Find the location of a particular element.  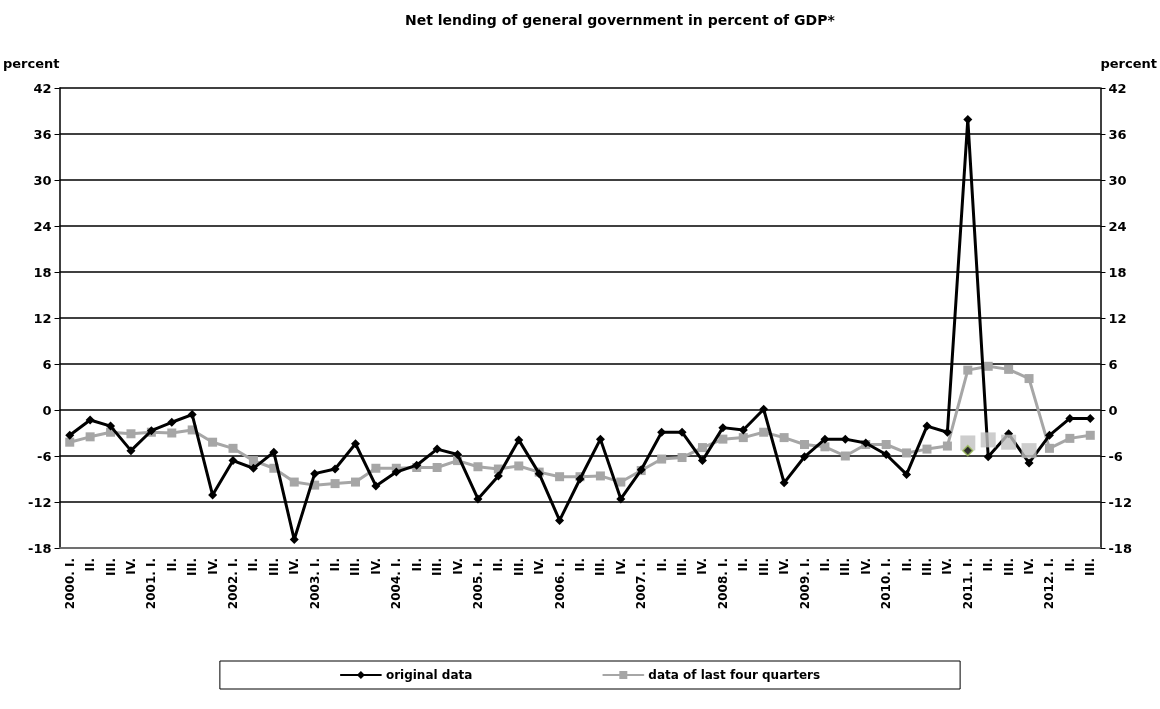

y-tick-label: -18 is located at coordinates (40, 548).